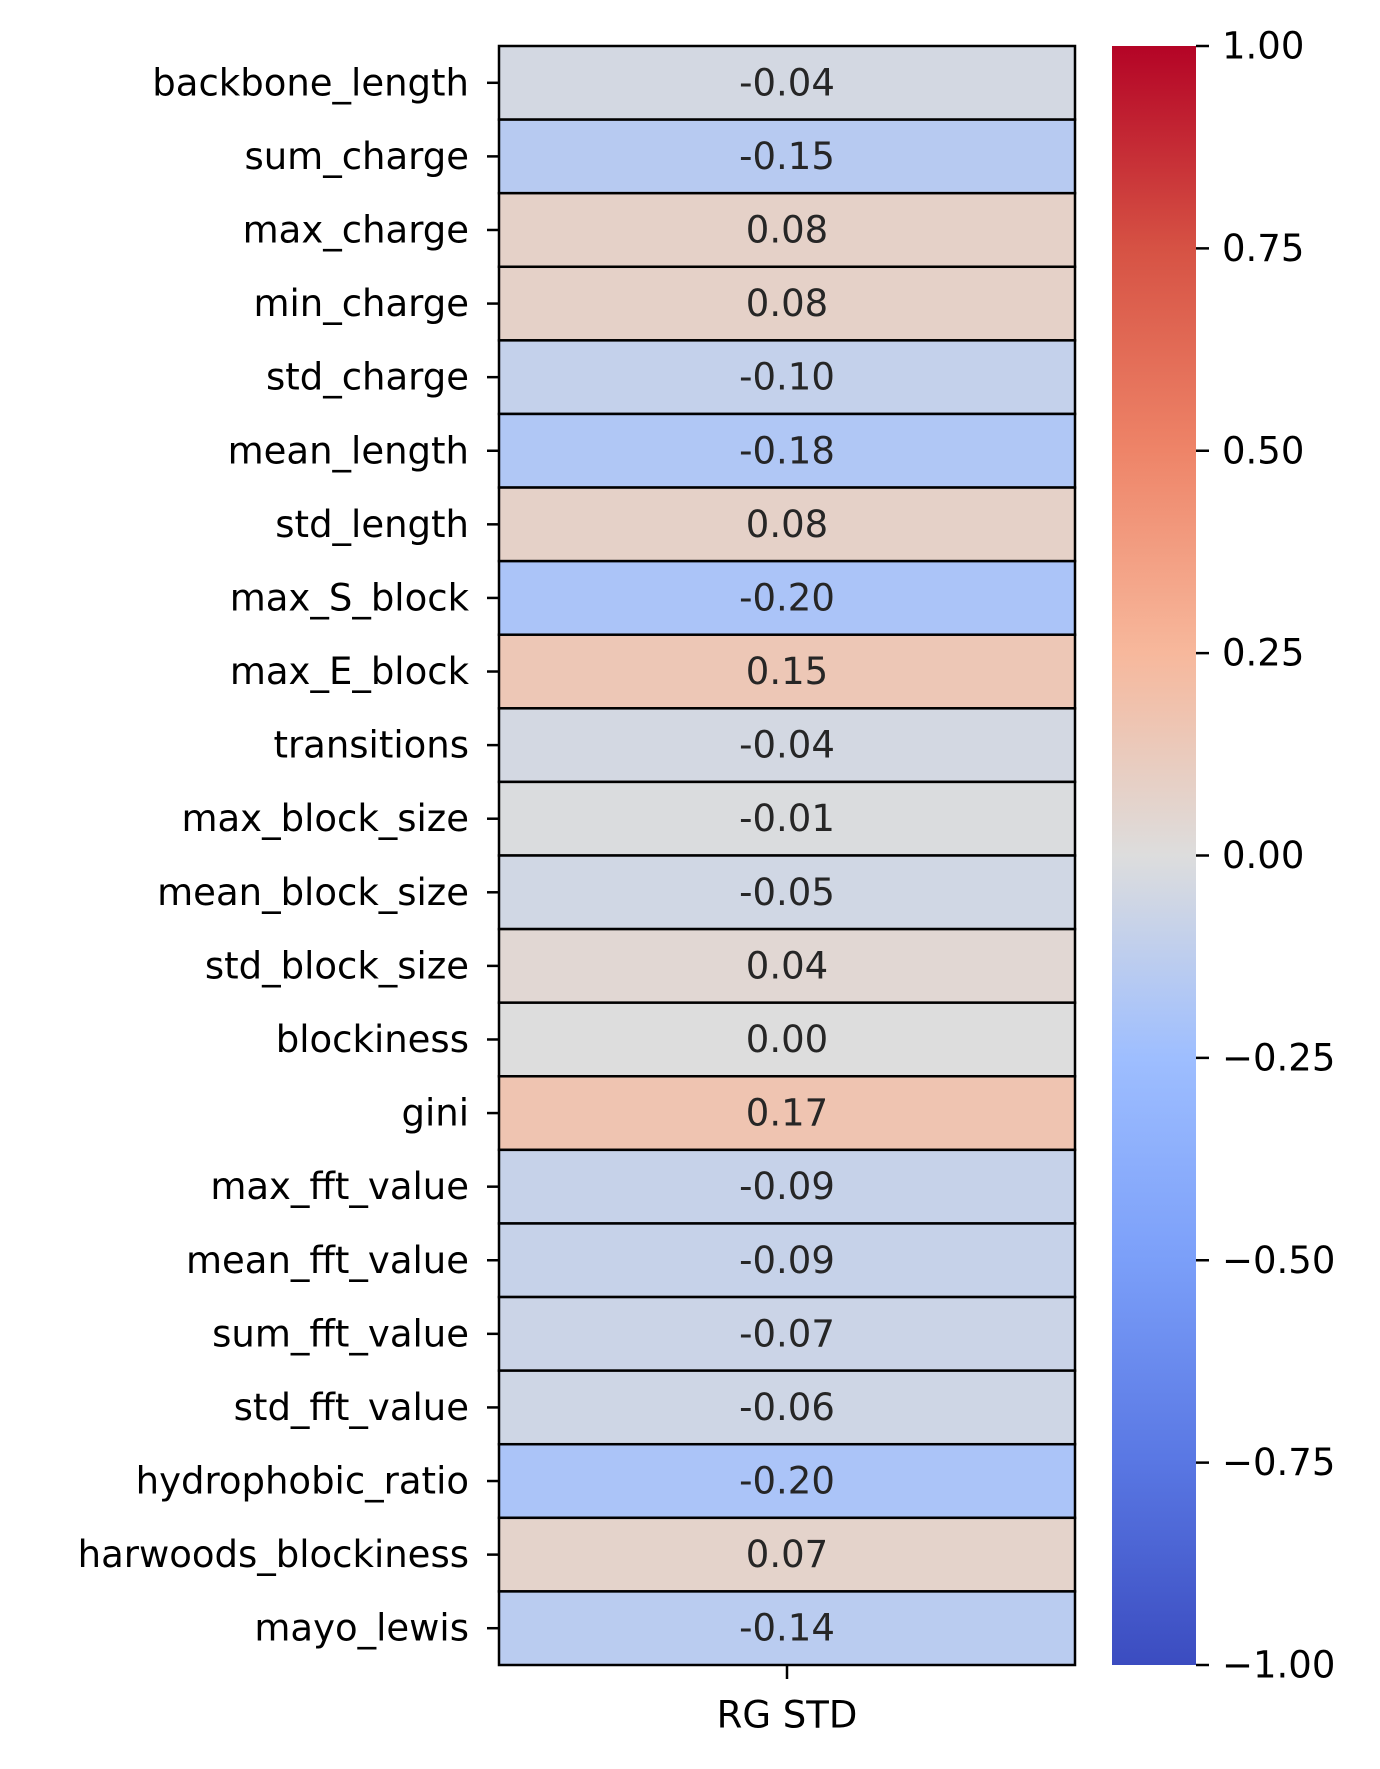 Image resolution: width=1380 pixels, height=1769 pixels. Describe the element at coordinates (1263, 855) in the screenshot. I see `colorbar-tick-label: 0.00` at that location.